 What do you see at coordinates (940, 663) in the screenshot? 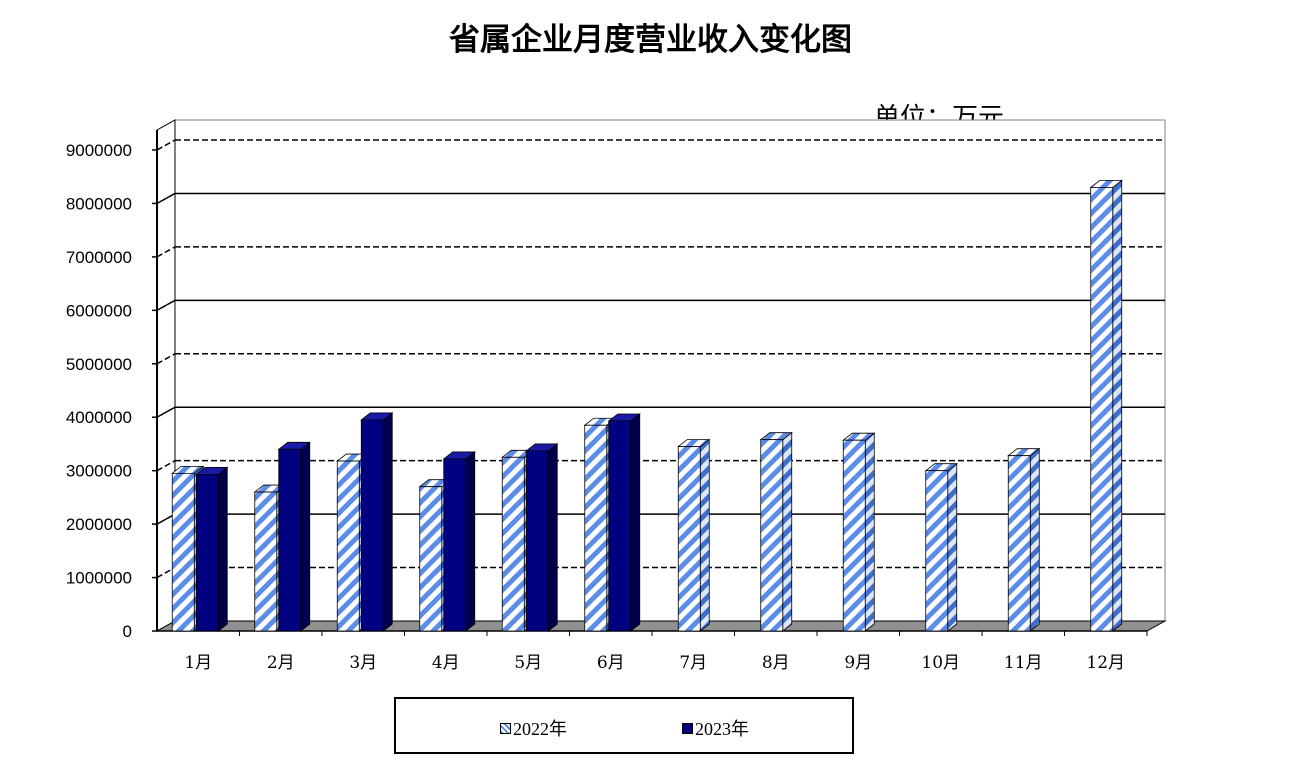
I see `x-tick-label: 10月` at bounding box center [940, 663].